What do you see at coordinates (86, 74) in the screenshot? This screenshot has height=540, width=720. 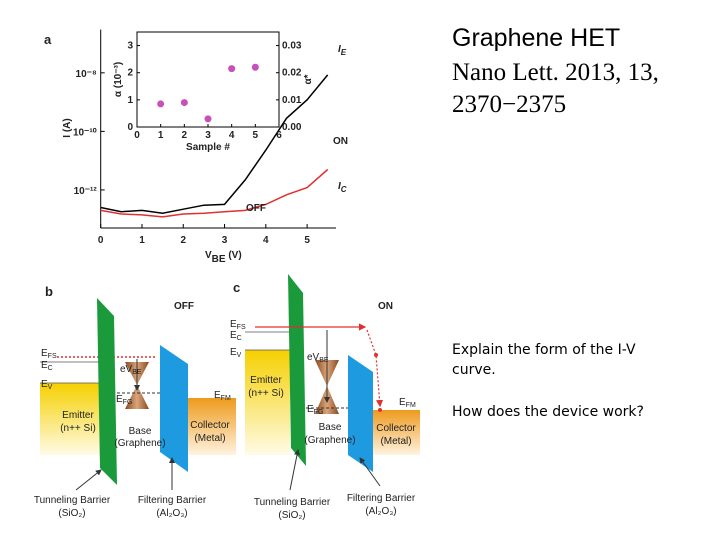 I see `y-tick-label: 10⁻⁸` at bounding box center [86, 74].